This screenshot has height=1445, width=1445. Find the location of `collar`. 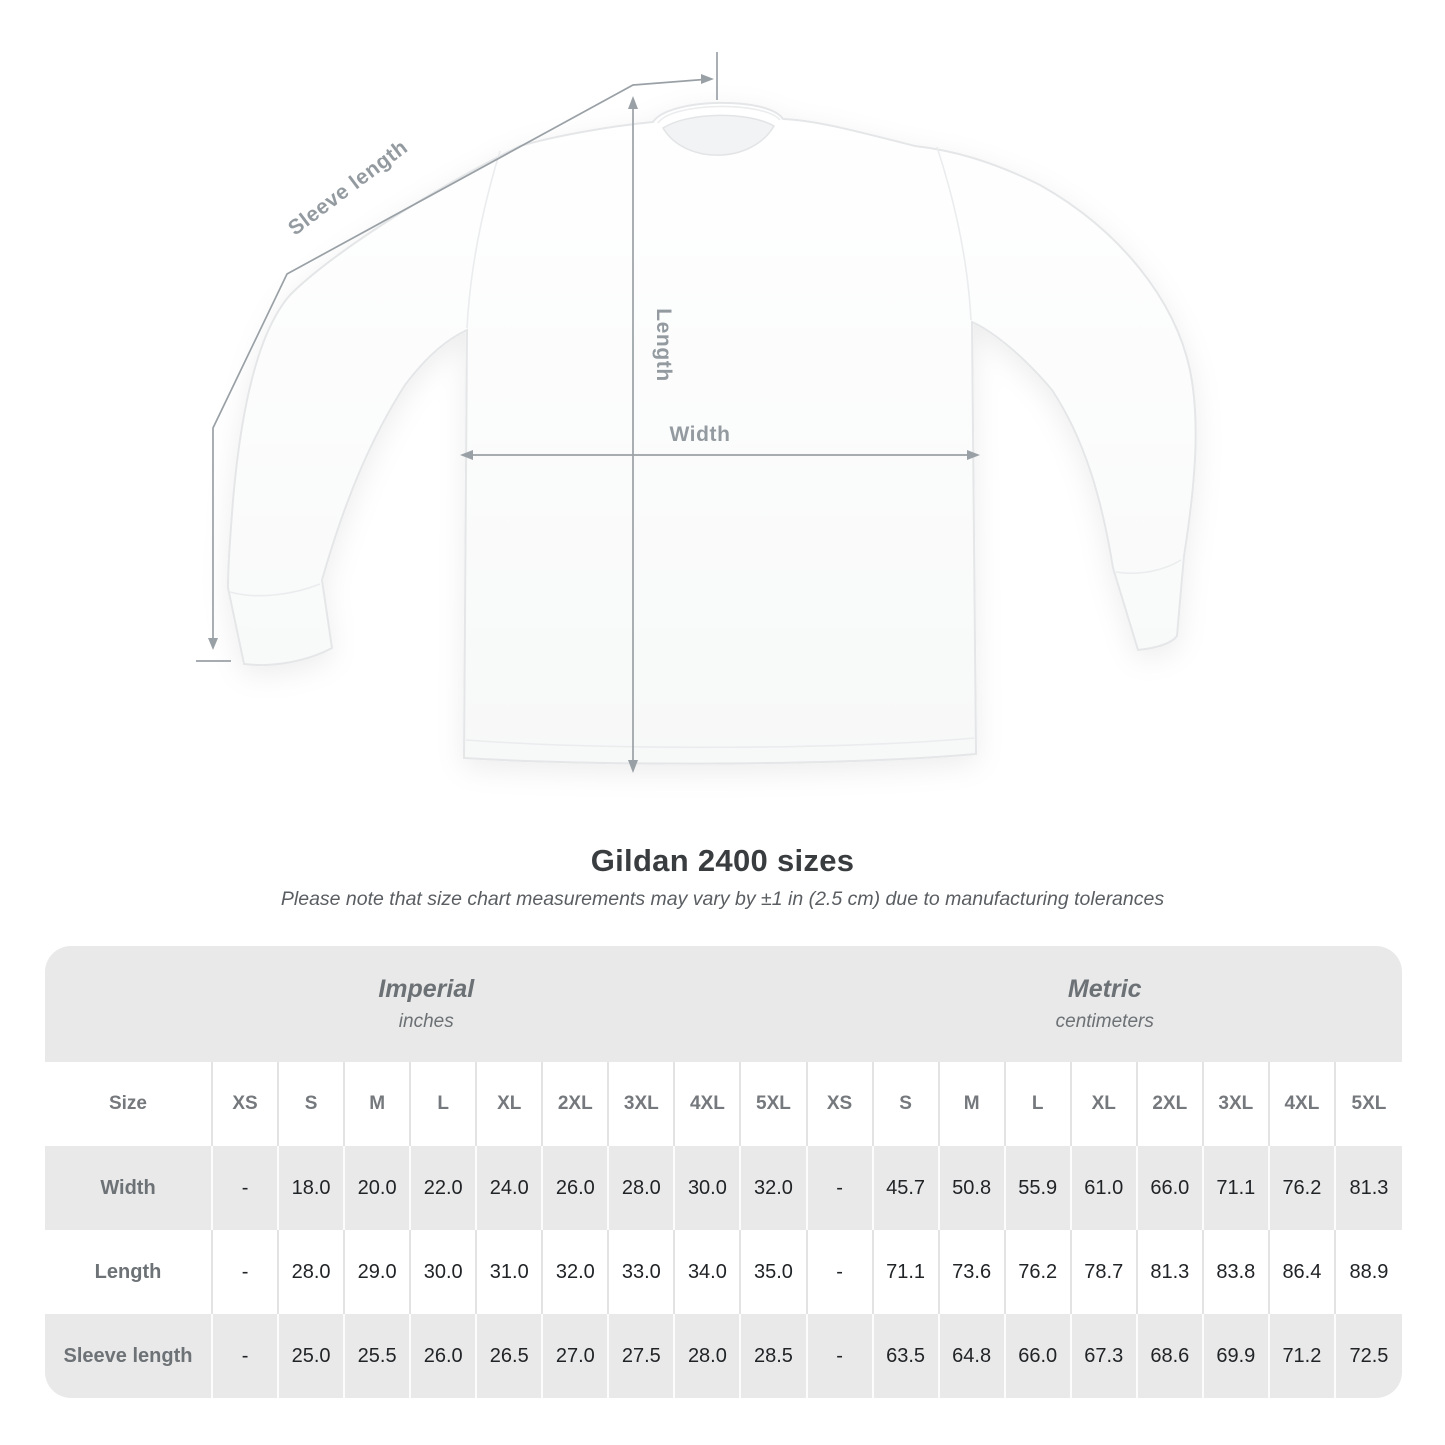

collar is located at coordinates (718, 135).